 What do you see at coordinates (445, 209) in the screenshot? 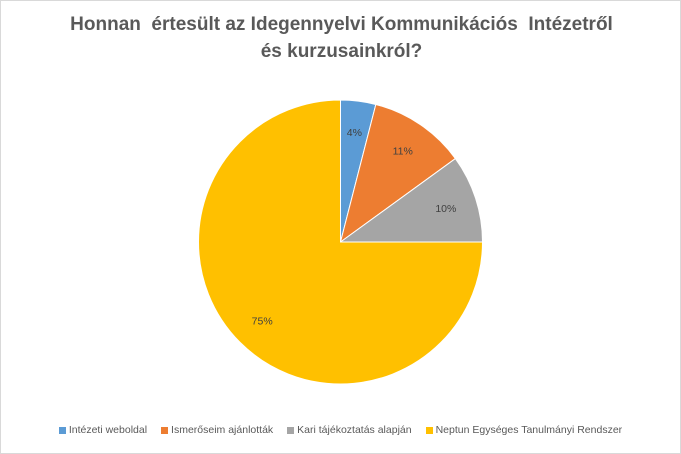
I see `data-label-kari-tajekoztatas: 10%` at bounding box center [445, 209].